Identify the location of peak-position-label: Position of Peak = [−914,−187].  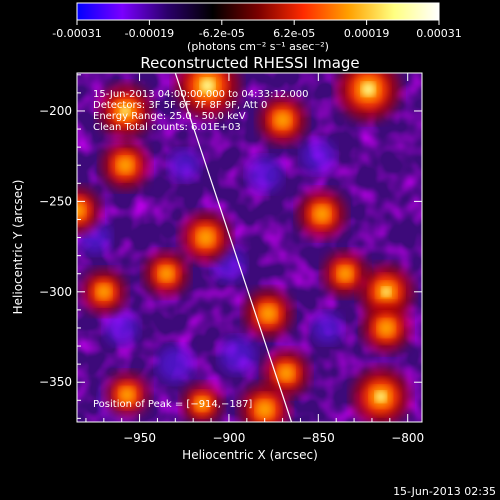
(172, 404).